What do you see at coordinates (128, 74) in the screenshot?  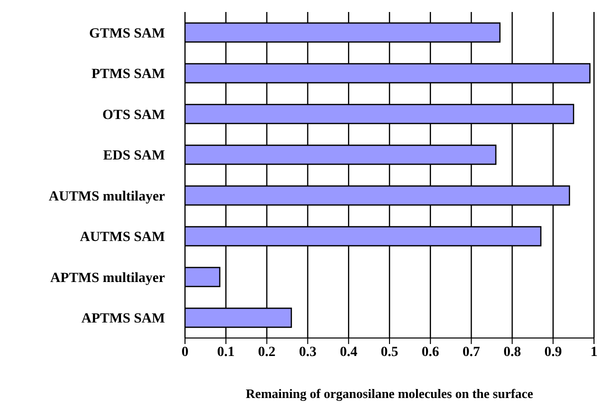 I see `y-tick-label: PTMS SAM` at bounding box center [128, 74].